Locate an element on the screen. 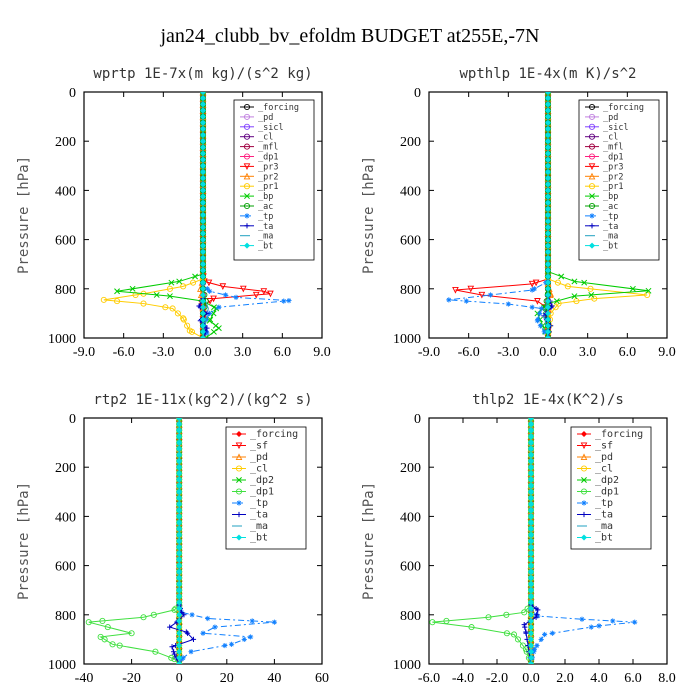 Image resolution: width=700 pixels, height=700 pixels. y-tick-label: 800 is located at coordinates (410, 616).